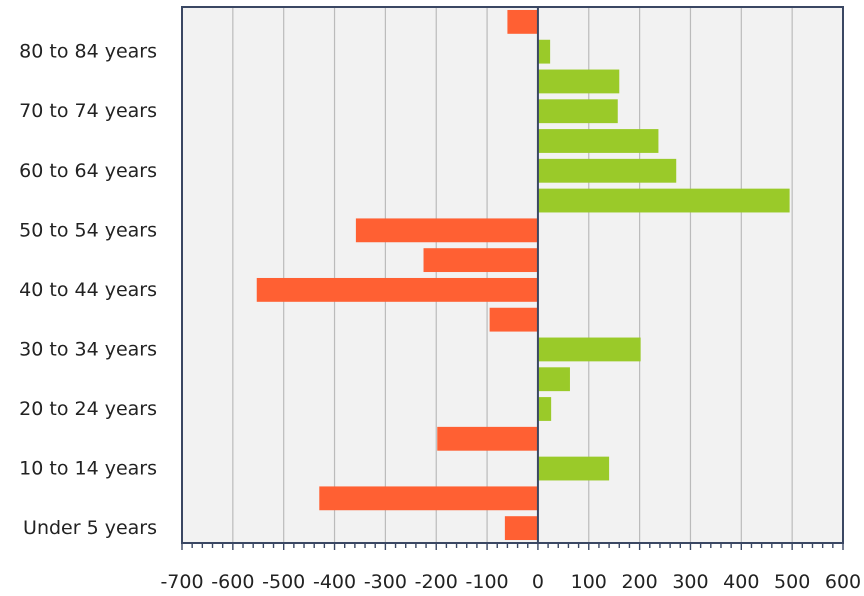 The width and height of the screenshot is (864, 596). I want to click on bar-35-to-39-years, so click(513, 319).